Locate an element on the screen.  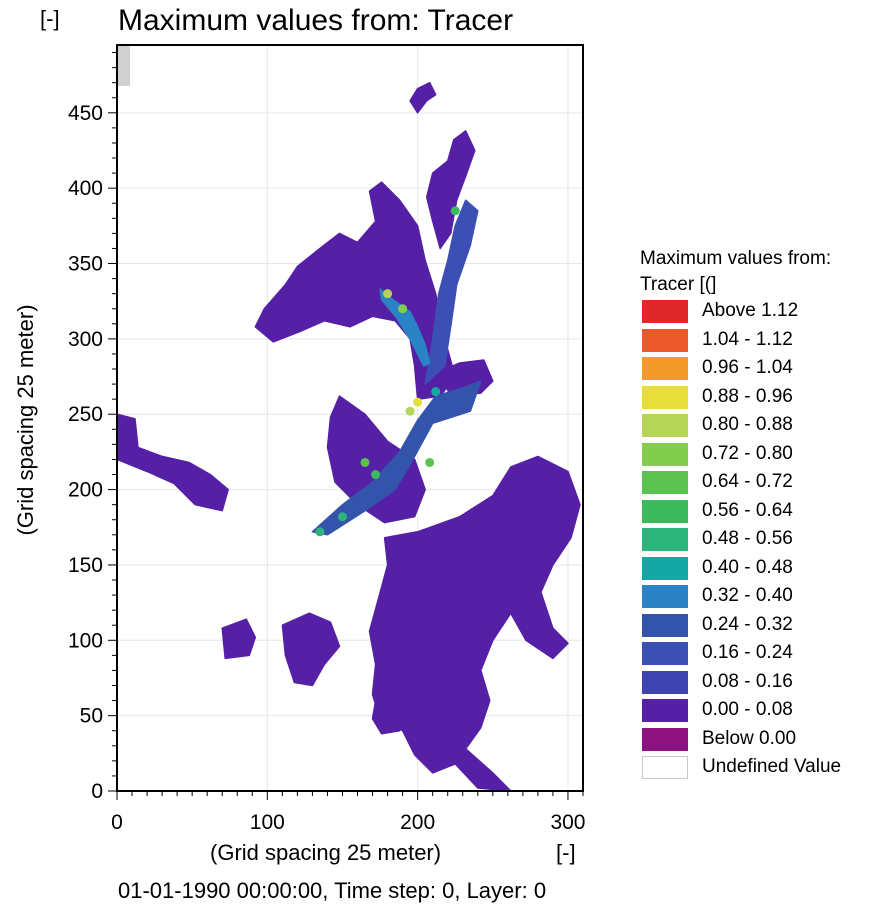
region-middle-blob is located at coordinates (376, 459).